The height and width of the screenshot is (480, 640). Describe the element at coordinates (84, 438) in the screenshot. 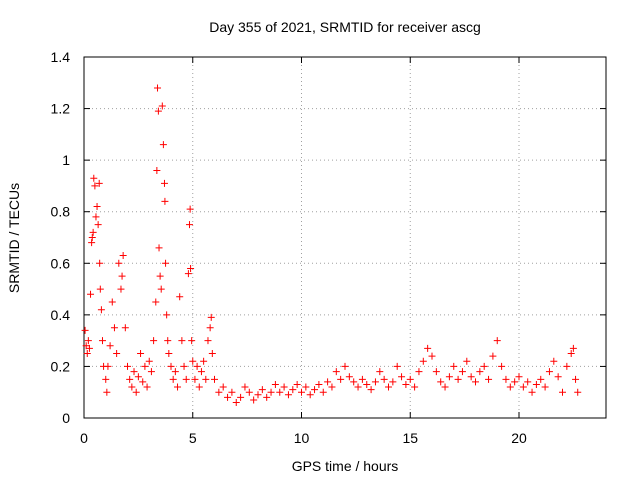

I see `x-tick-label: 0` at that location.